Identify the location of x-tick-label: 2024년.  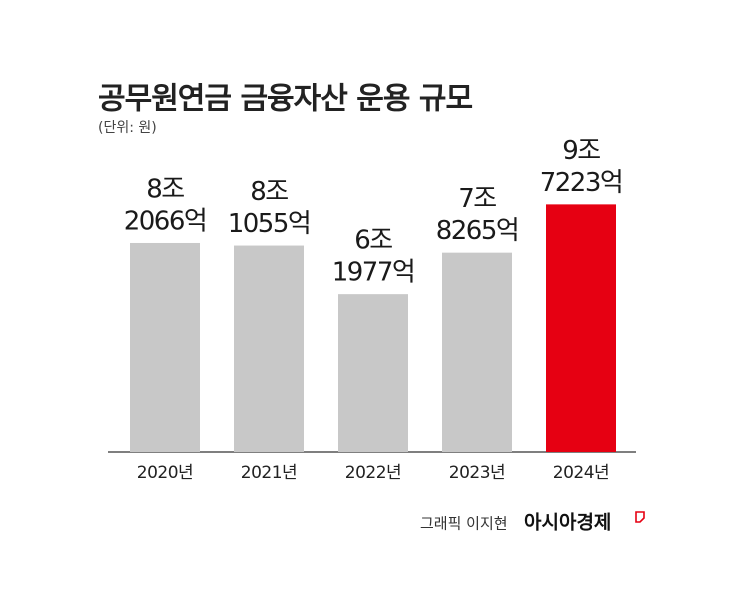
(581, 473).